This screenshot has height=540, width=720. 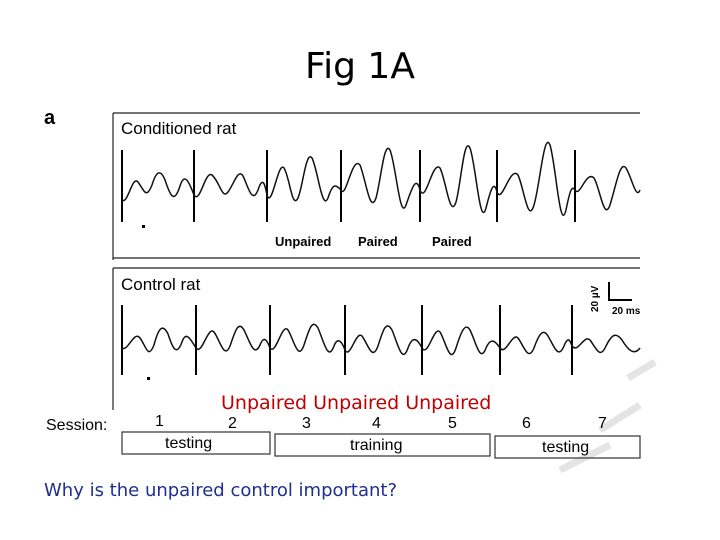 I want to click on control-stimulus-markers, so click(x=347, y=340).